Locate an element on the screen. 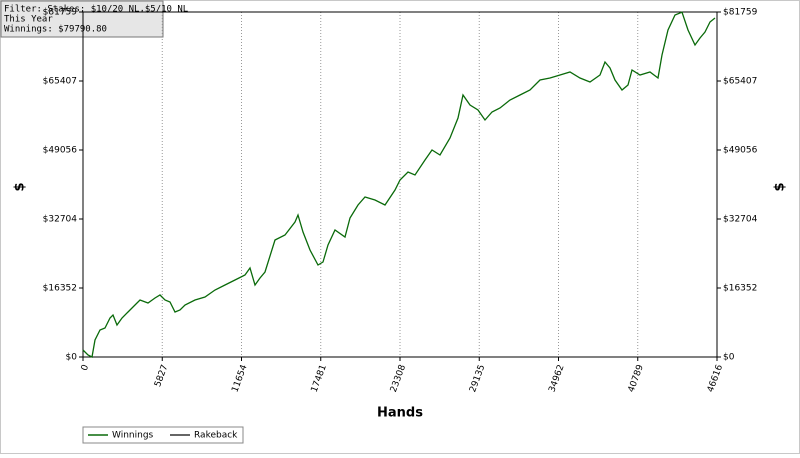 Image resolution: width=800 pixels, height=458 pixels. y2-tick-label: $49056 is located at coordinates (740, 150).